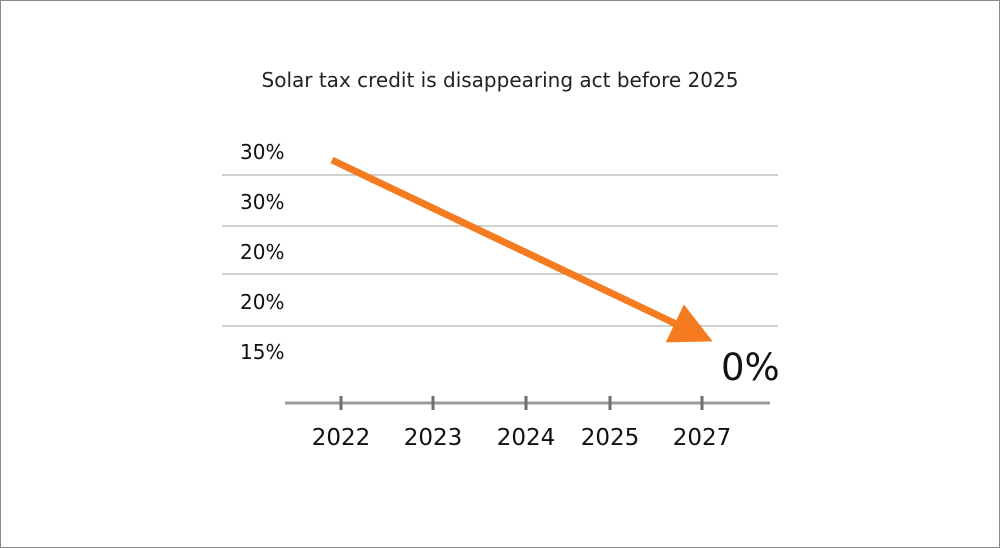 The image size is (1000, 548). I want to click on y-tick-label: 15%, so click(262, 352).